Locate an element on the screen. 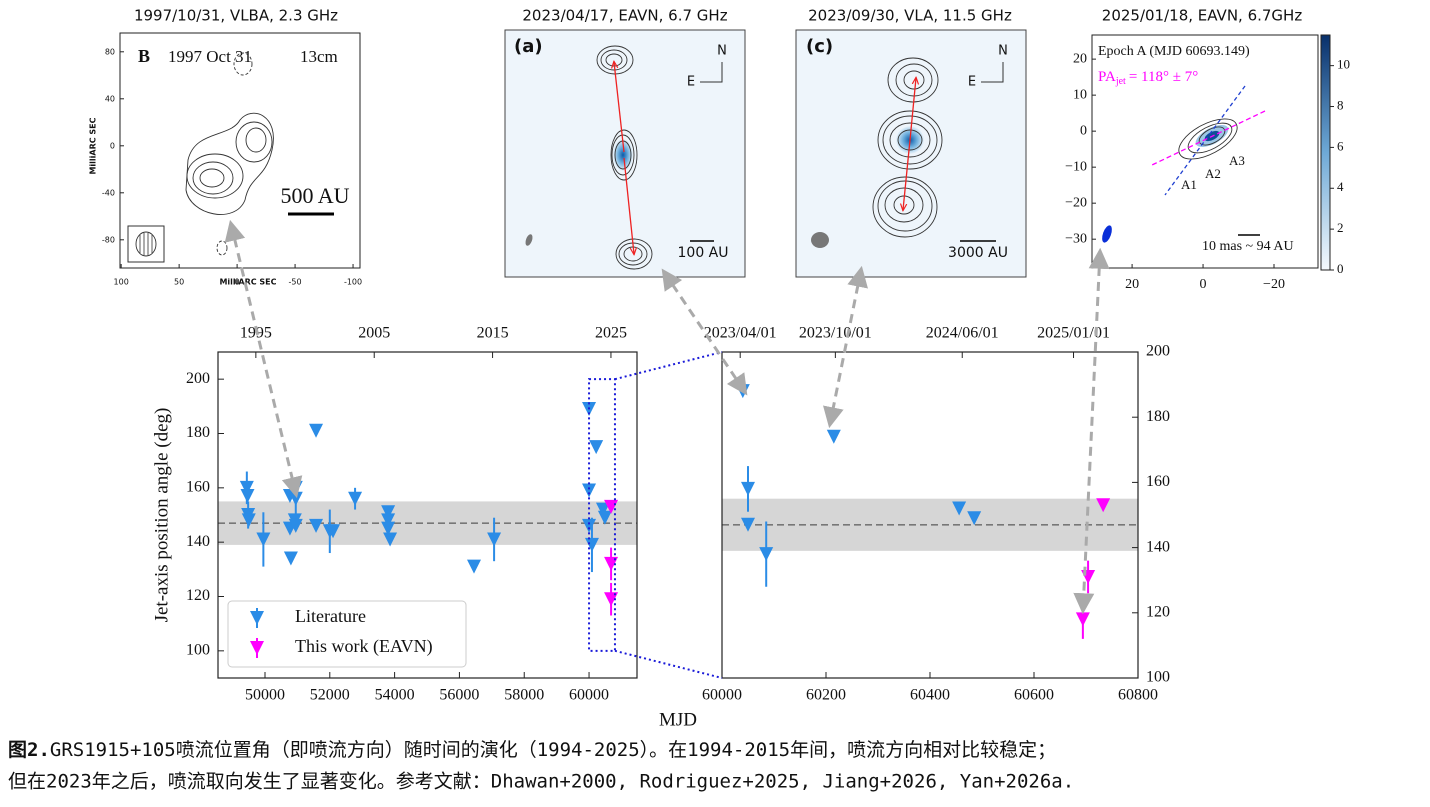  panel-label: (c) is located at coordinates (819, 46).